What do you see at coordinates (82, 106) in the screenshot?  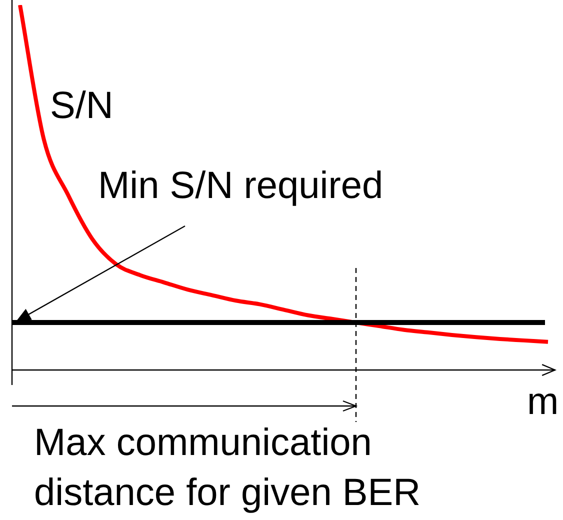 I see `y-axis-title: S/N` at bounding box center [82, 106].